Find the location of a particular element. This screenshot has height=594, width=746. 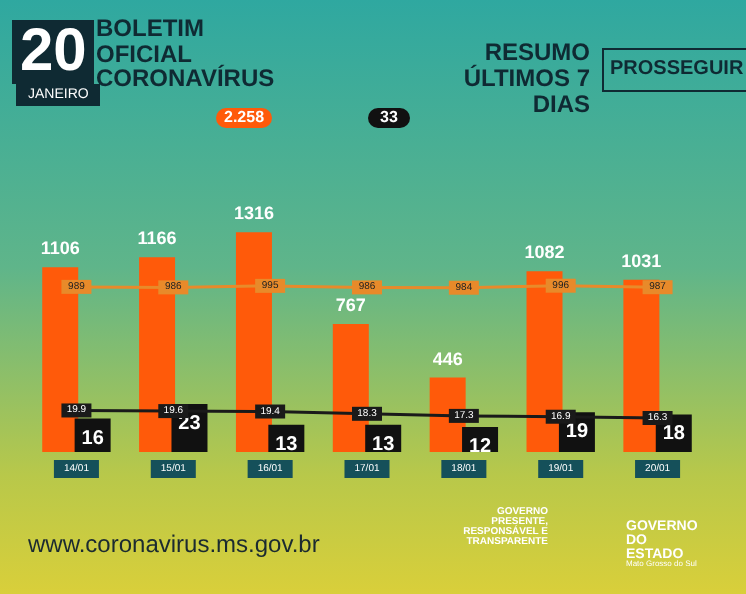

data-label: 19 is located at coordinates (577, 432).